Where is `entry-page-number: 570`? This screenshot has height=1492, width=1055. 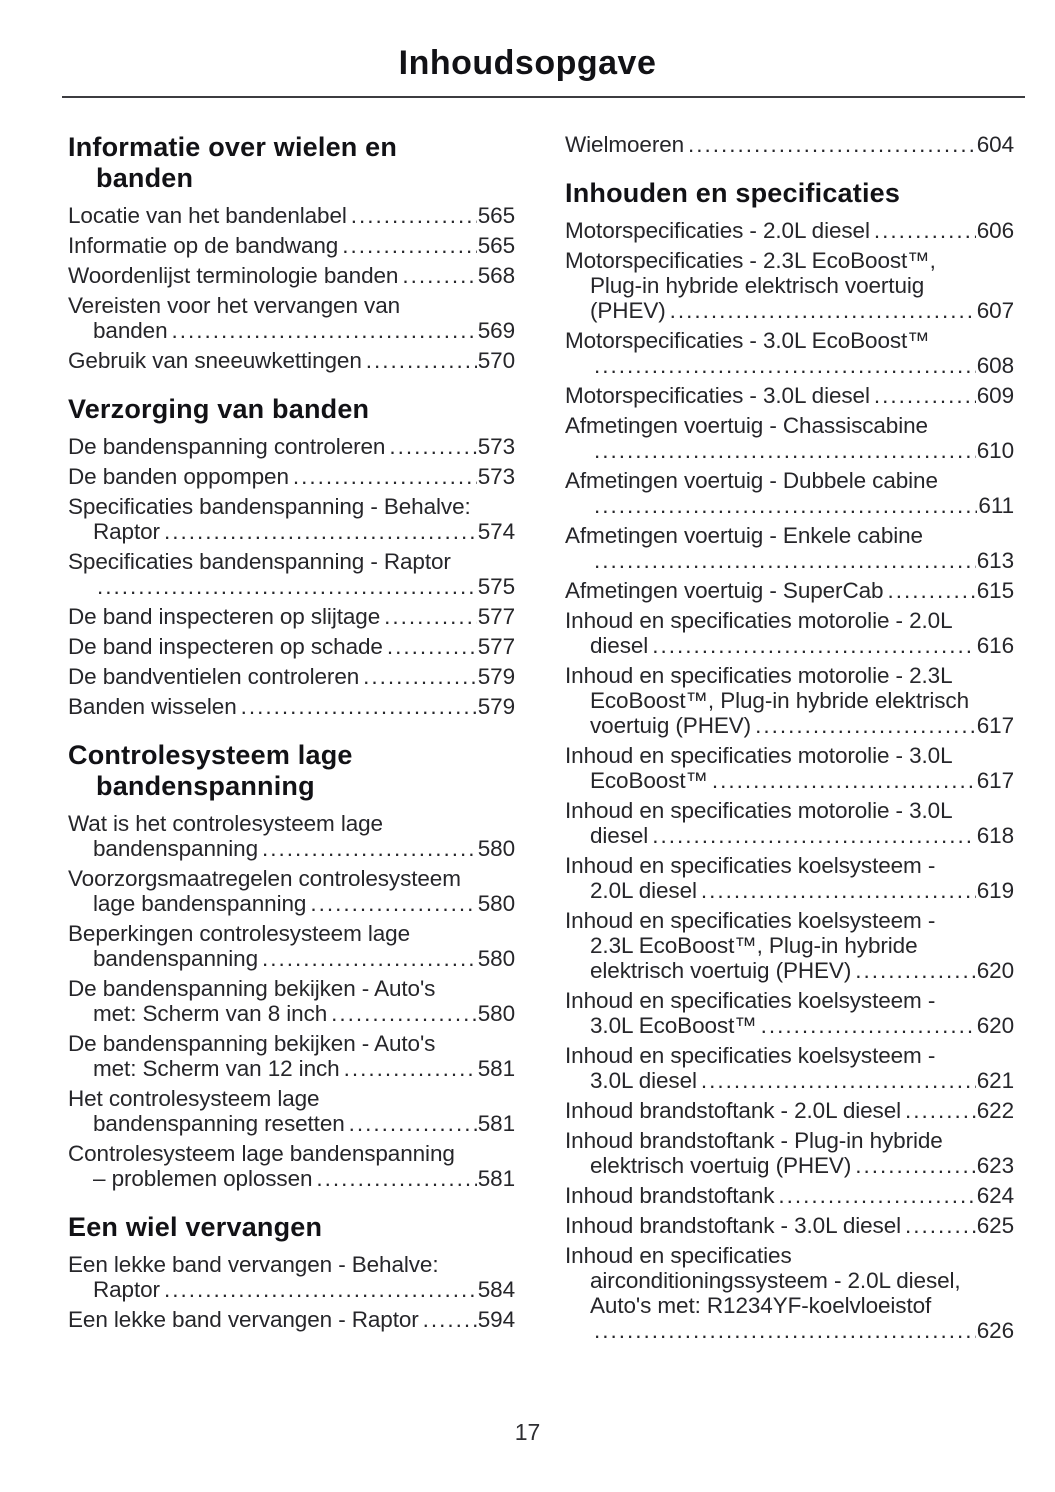
entry-page-number: 570 is located at coordinates (496, 360).